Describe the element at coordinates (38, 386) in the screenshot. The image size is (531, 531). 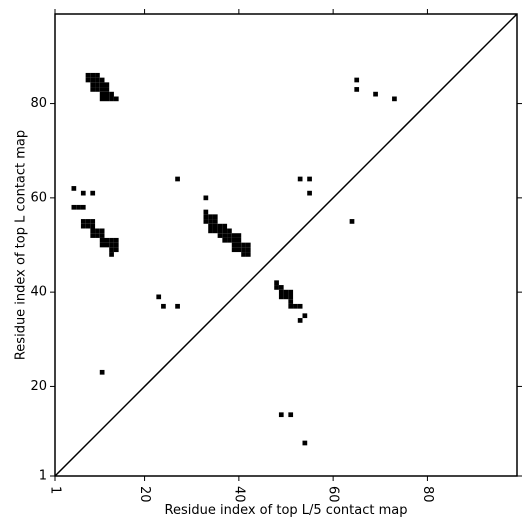
I see `y-tick-label: 20` at that location.